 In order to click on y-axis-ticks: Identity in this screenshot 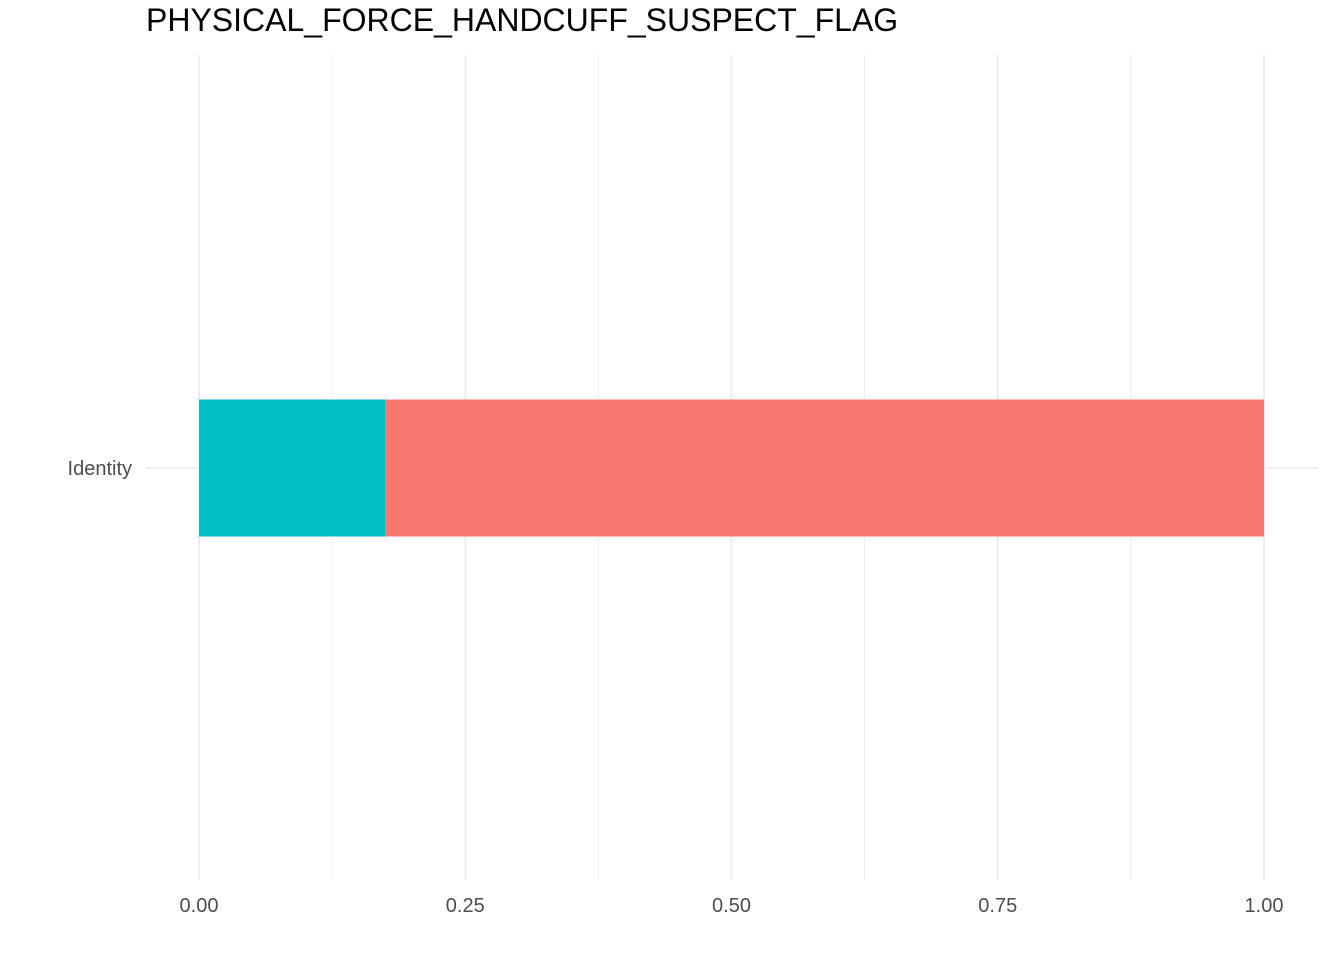, I will do `click(100, 469)`.